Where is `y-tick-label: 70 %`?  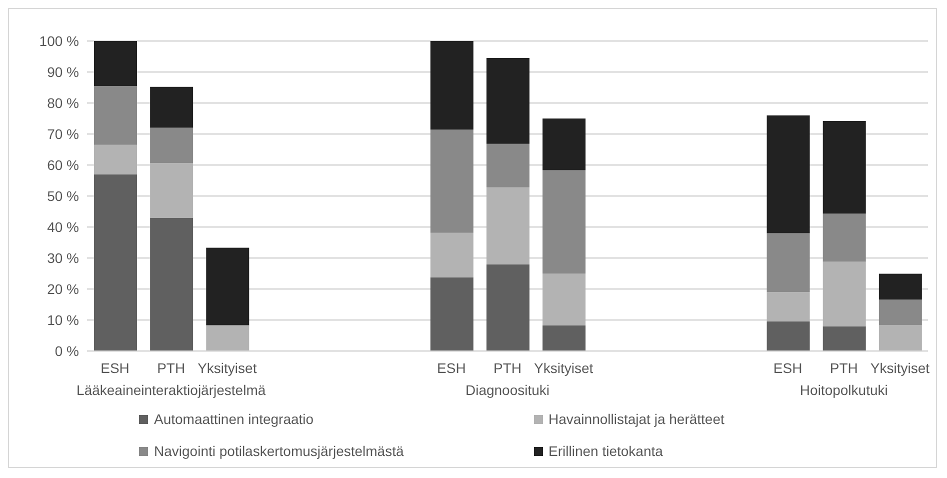
y-tick-label: 70 % is located at coordinates (63, 134).